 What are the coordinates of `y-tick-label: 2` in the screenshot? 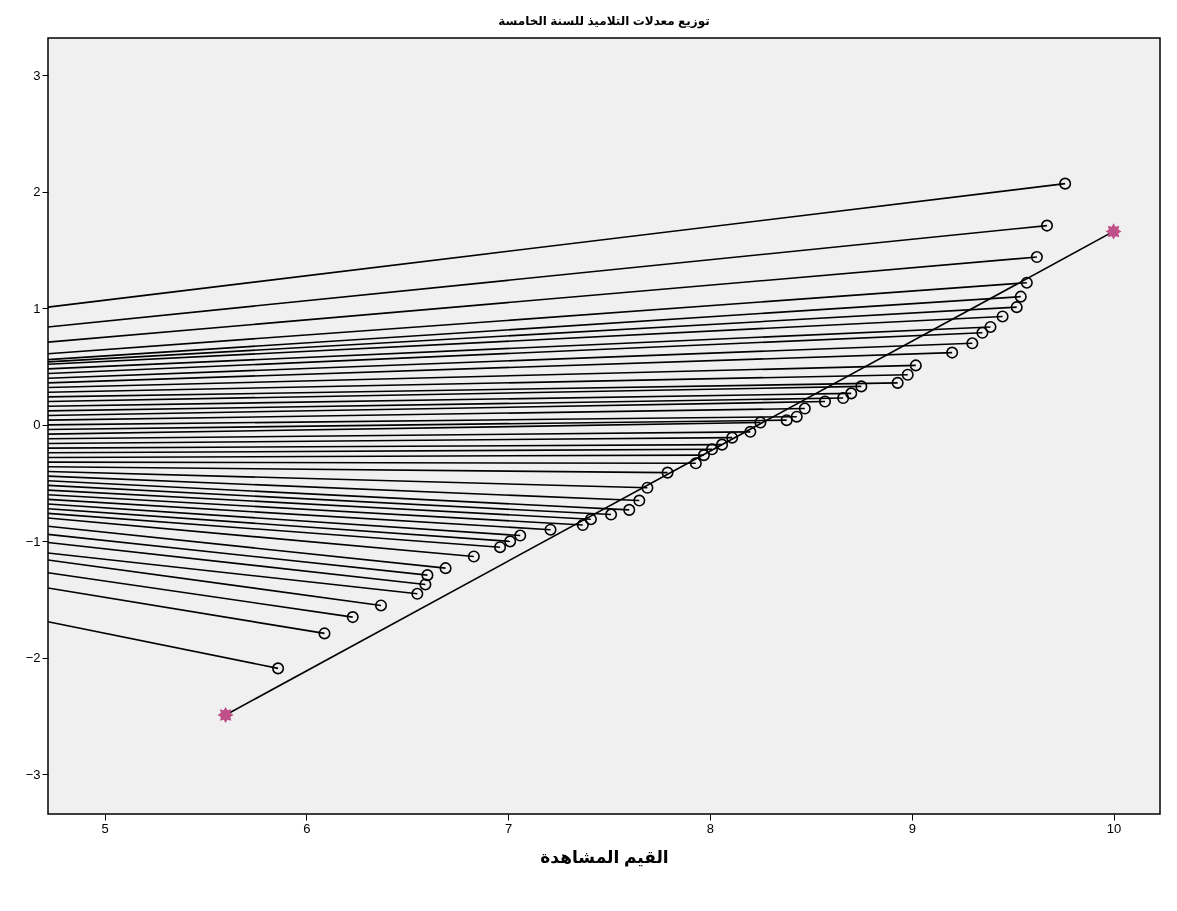 It's located at (37, 192).